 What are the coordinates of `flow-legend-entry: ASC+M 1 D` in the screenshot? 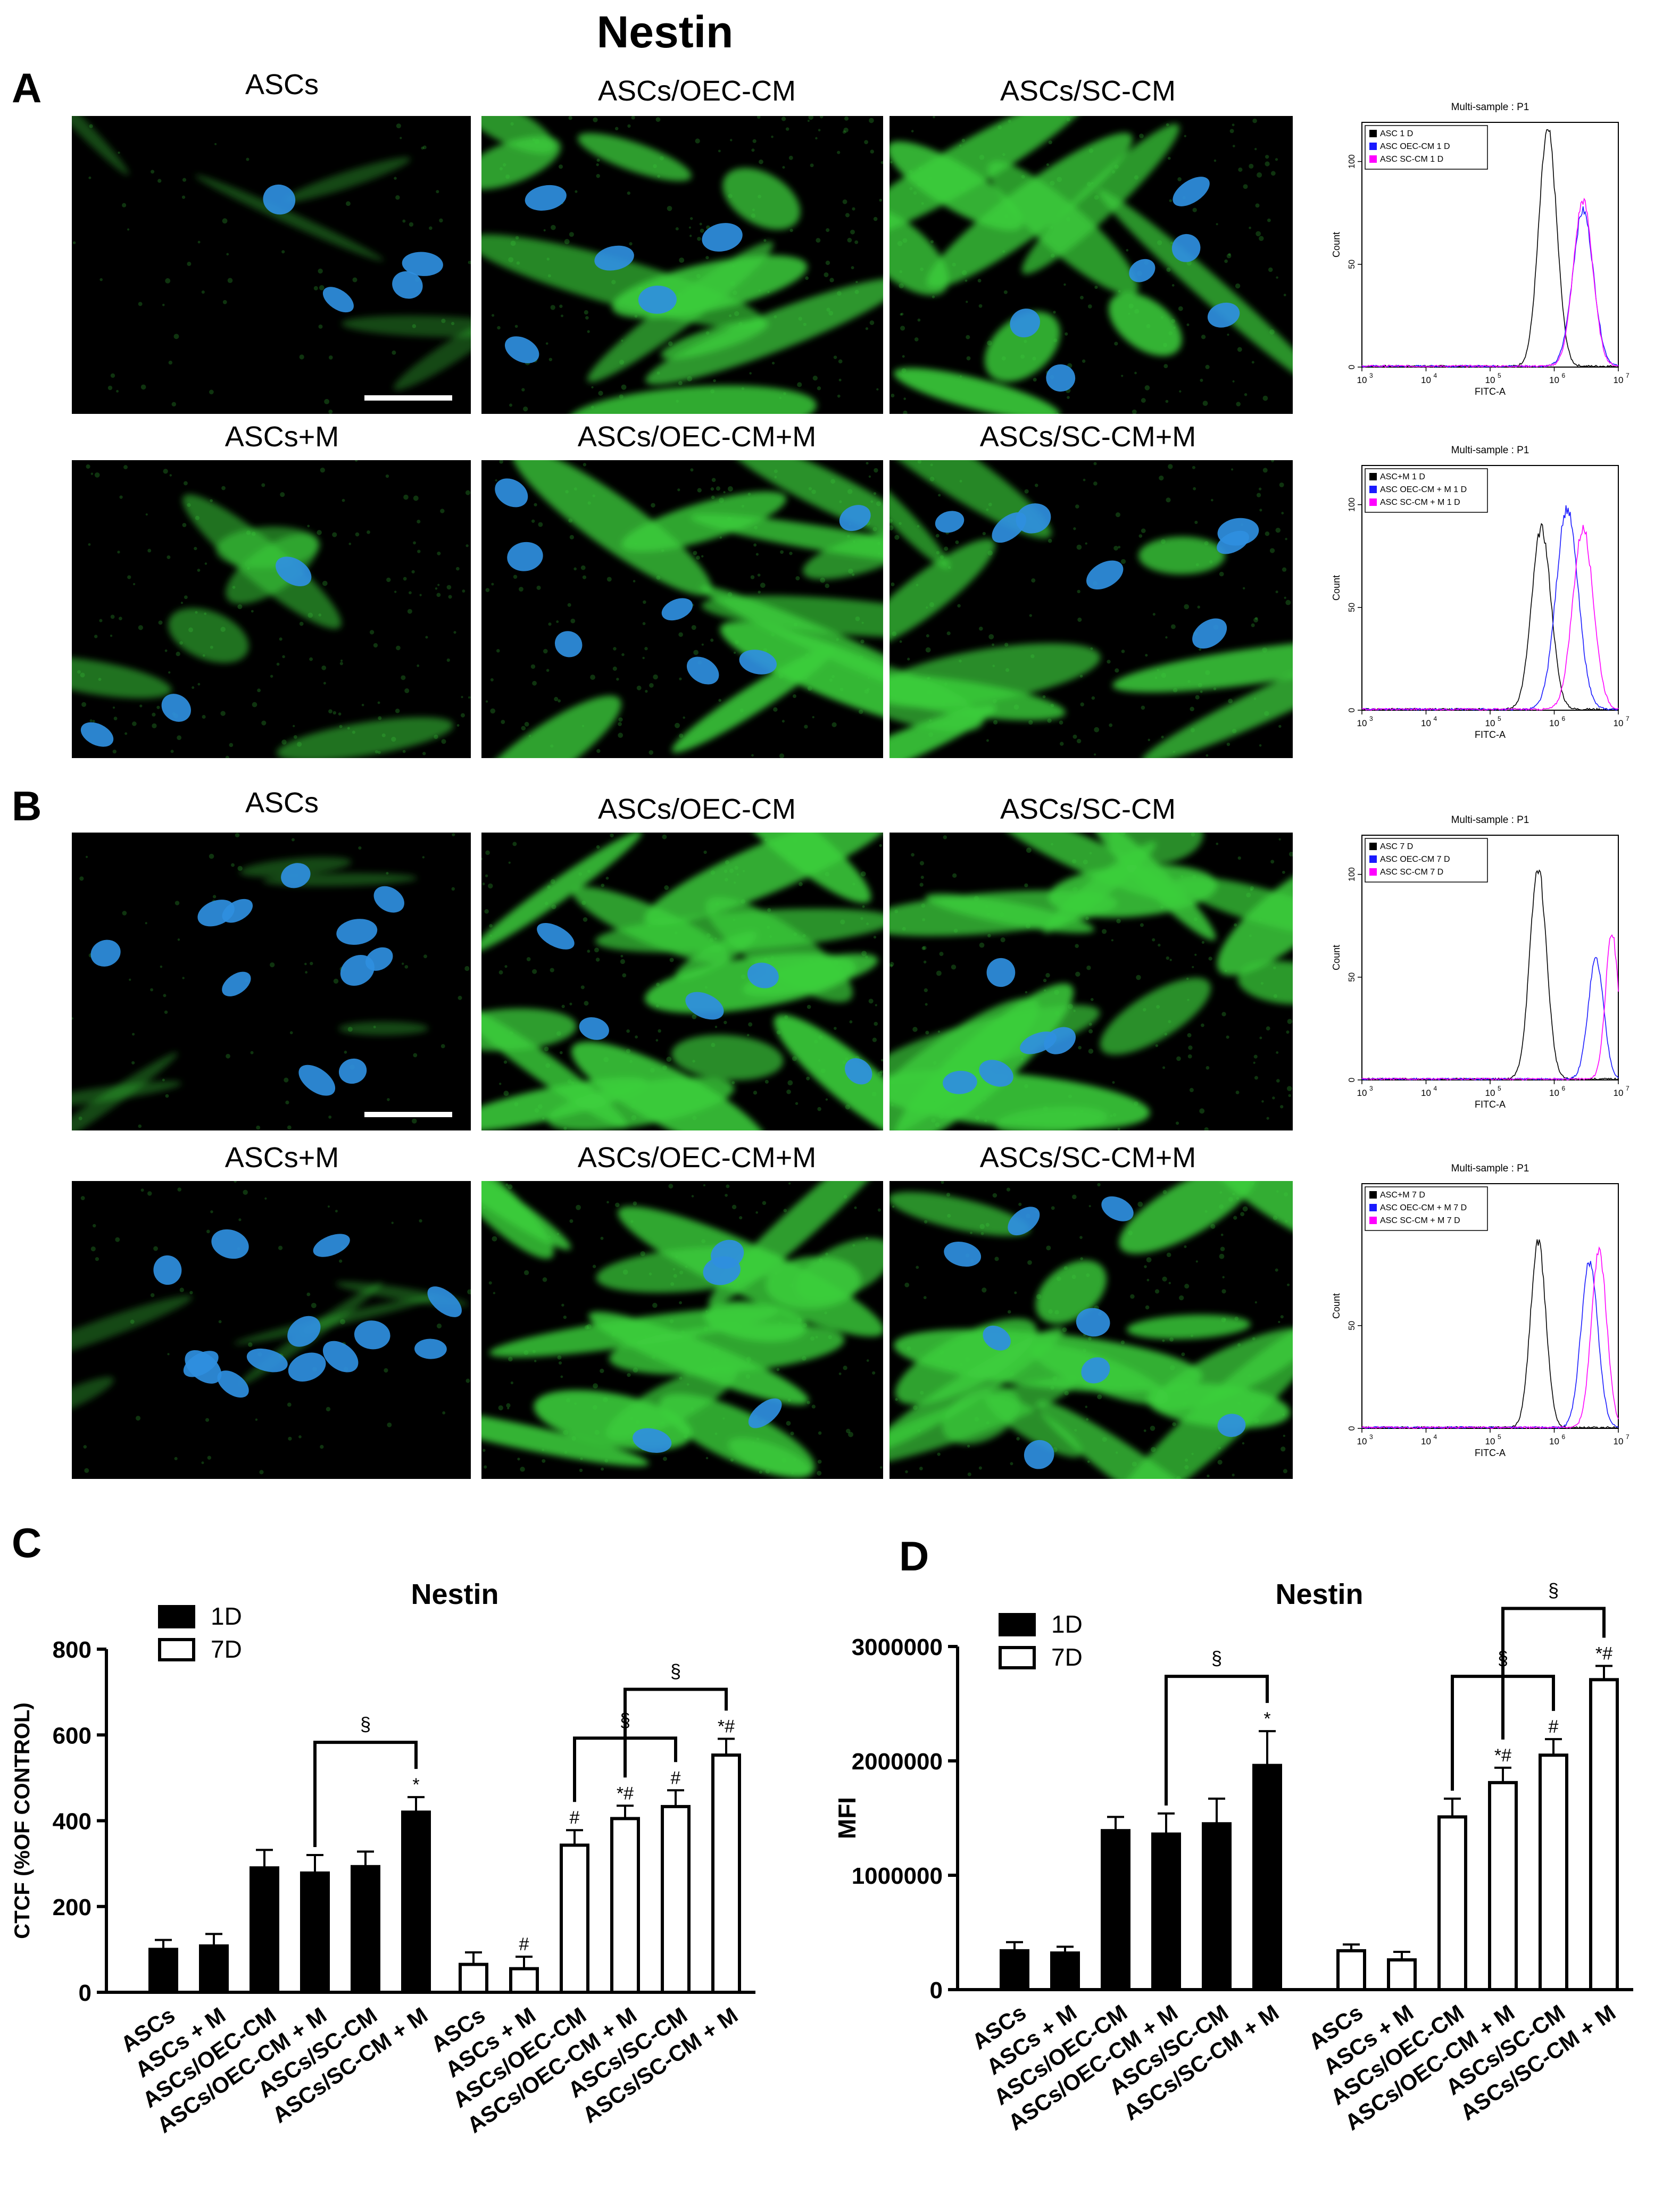 It's located at (1402, 476).